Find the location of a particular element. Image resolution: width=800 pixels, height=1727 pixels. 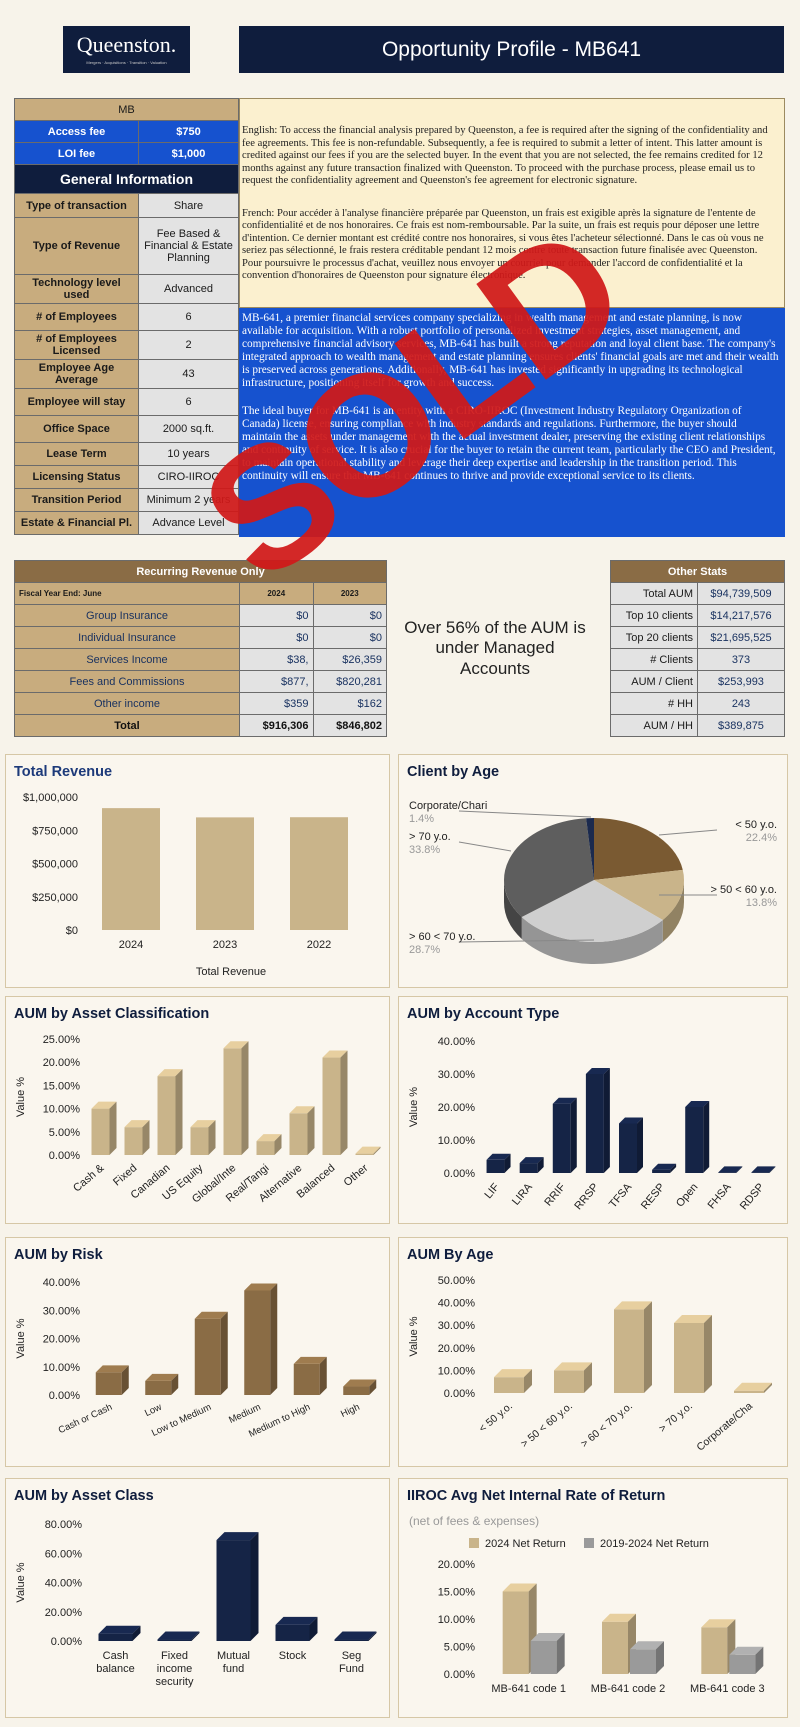

x-tick-label: fund is located at coordinates (233, 1669).